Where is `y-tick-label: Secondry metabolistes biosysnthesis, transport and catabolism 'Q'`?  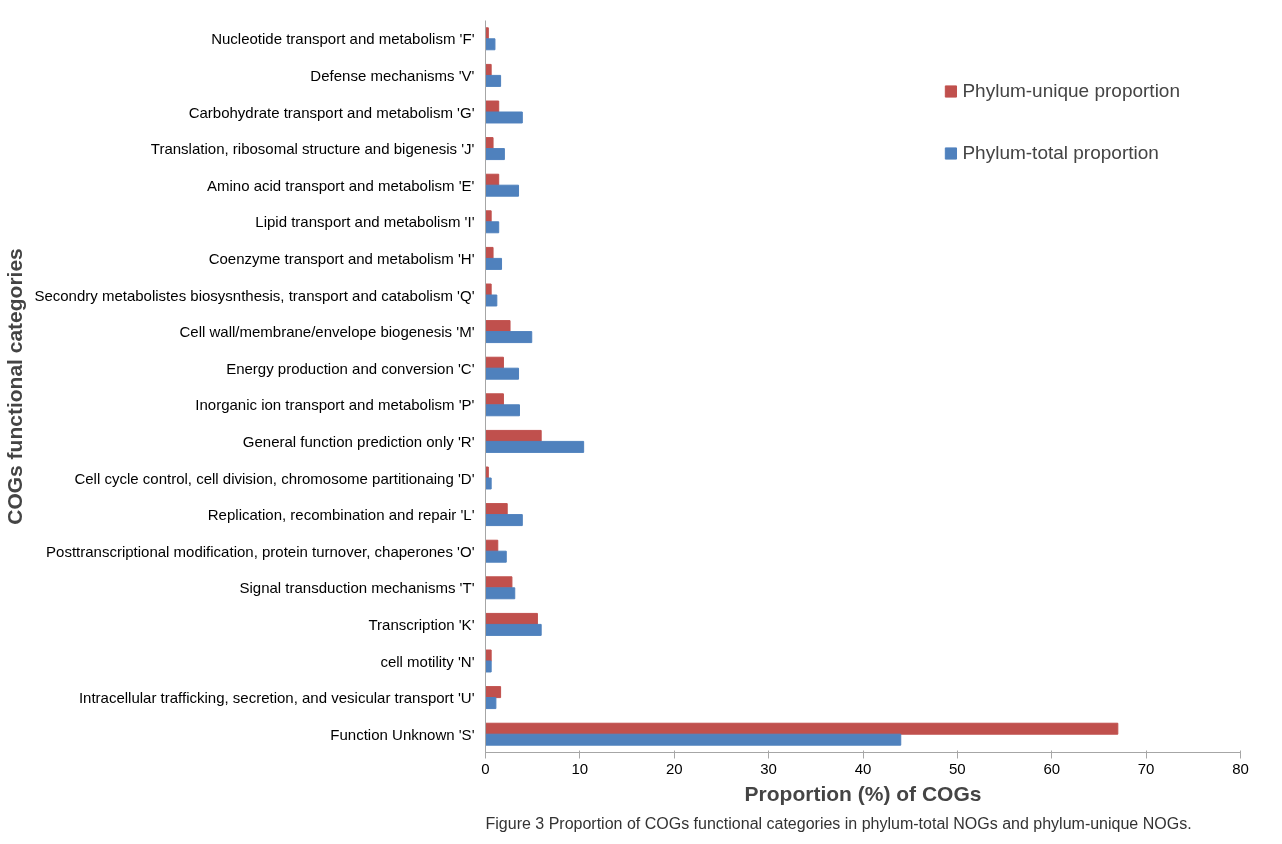
y-tick-label: Secondry metabolistes biosysnthesis, transport and catabolism 'Q' is located at coordinates (254, 295).